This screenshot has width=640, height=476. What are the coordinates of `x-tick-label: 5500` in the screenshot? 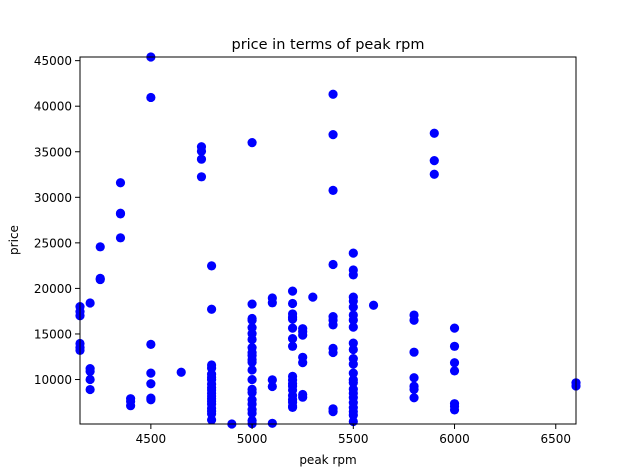 It's located at (353, 439).